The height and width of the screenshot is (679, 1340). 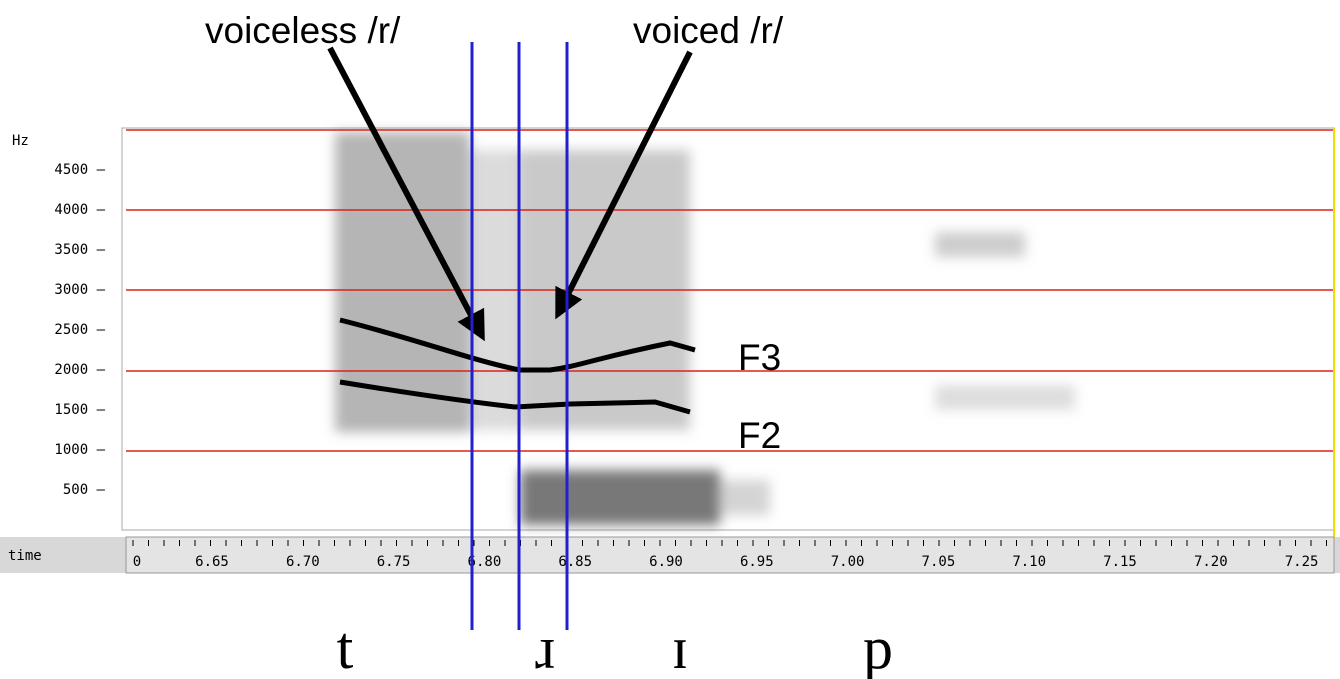 I want to click on time-tick-label: 7.05, so click(x=939, y=562).